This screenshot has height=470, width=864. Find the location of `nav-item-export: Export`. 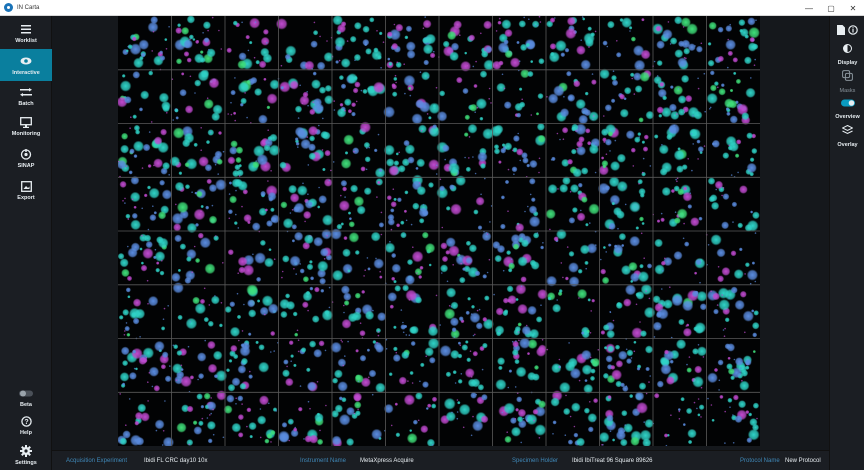

nav-item-export: Export is located at coordinates (26, 192).